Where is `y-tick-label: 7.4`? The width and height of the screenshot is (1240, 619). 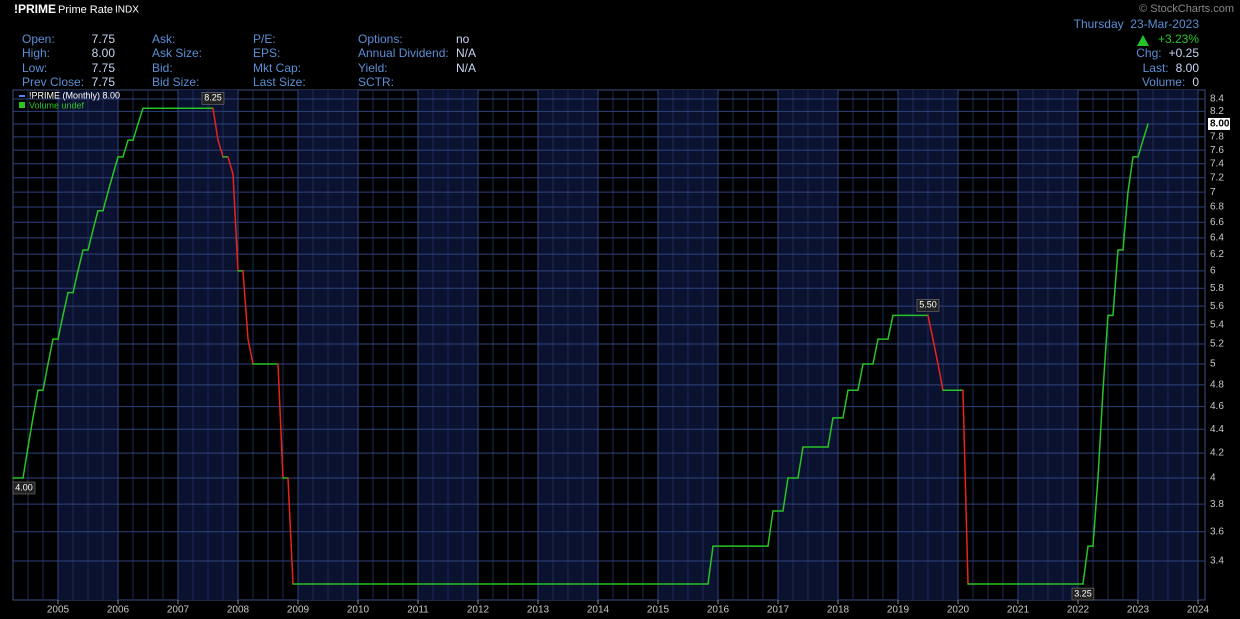 y-tick-label: 7.4 is located at coordinates (1217, 163).